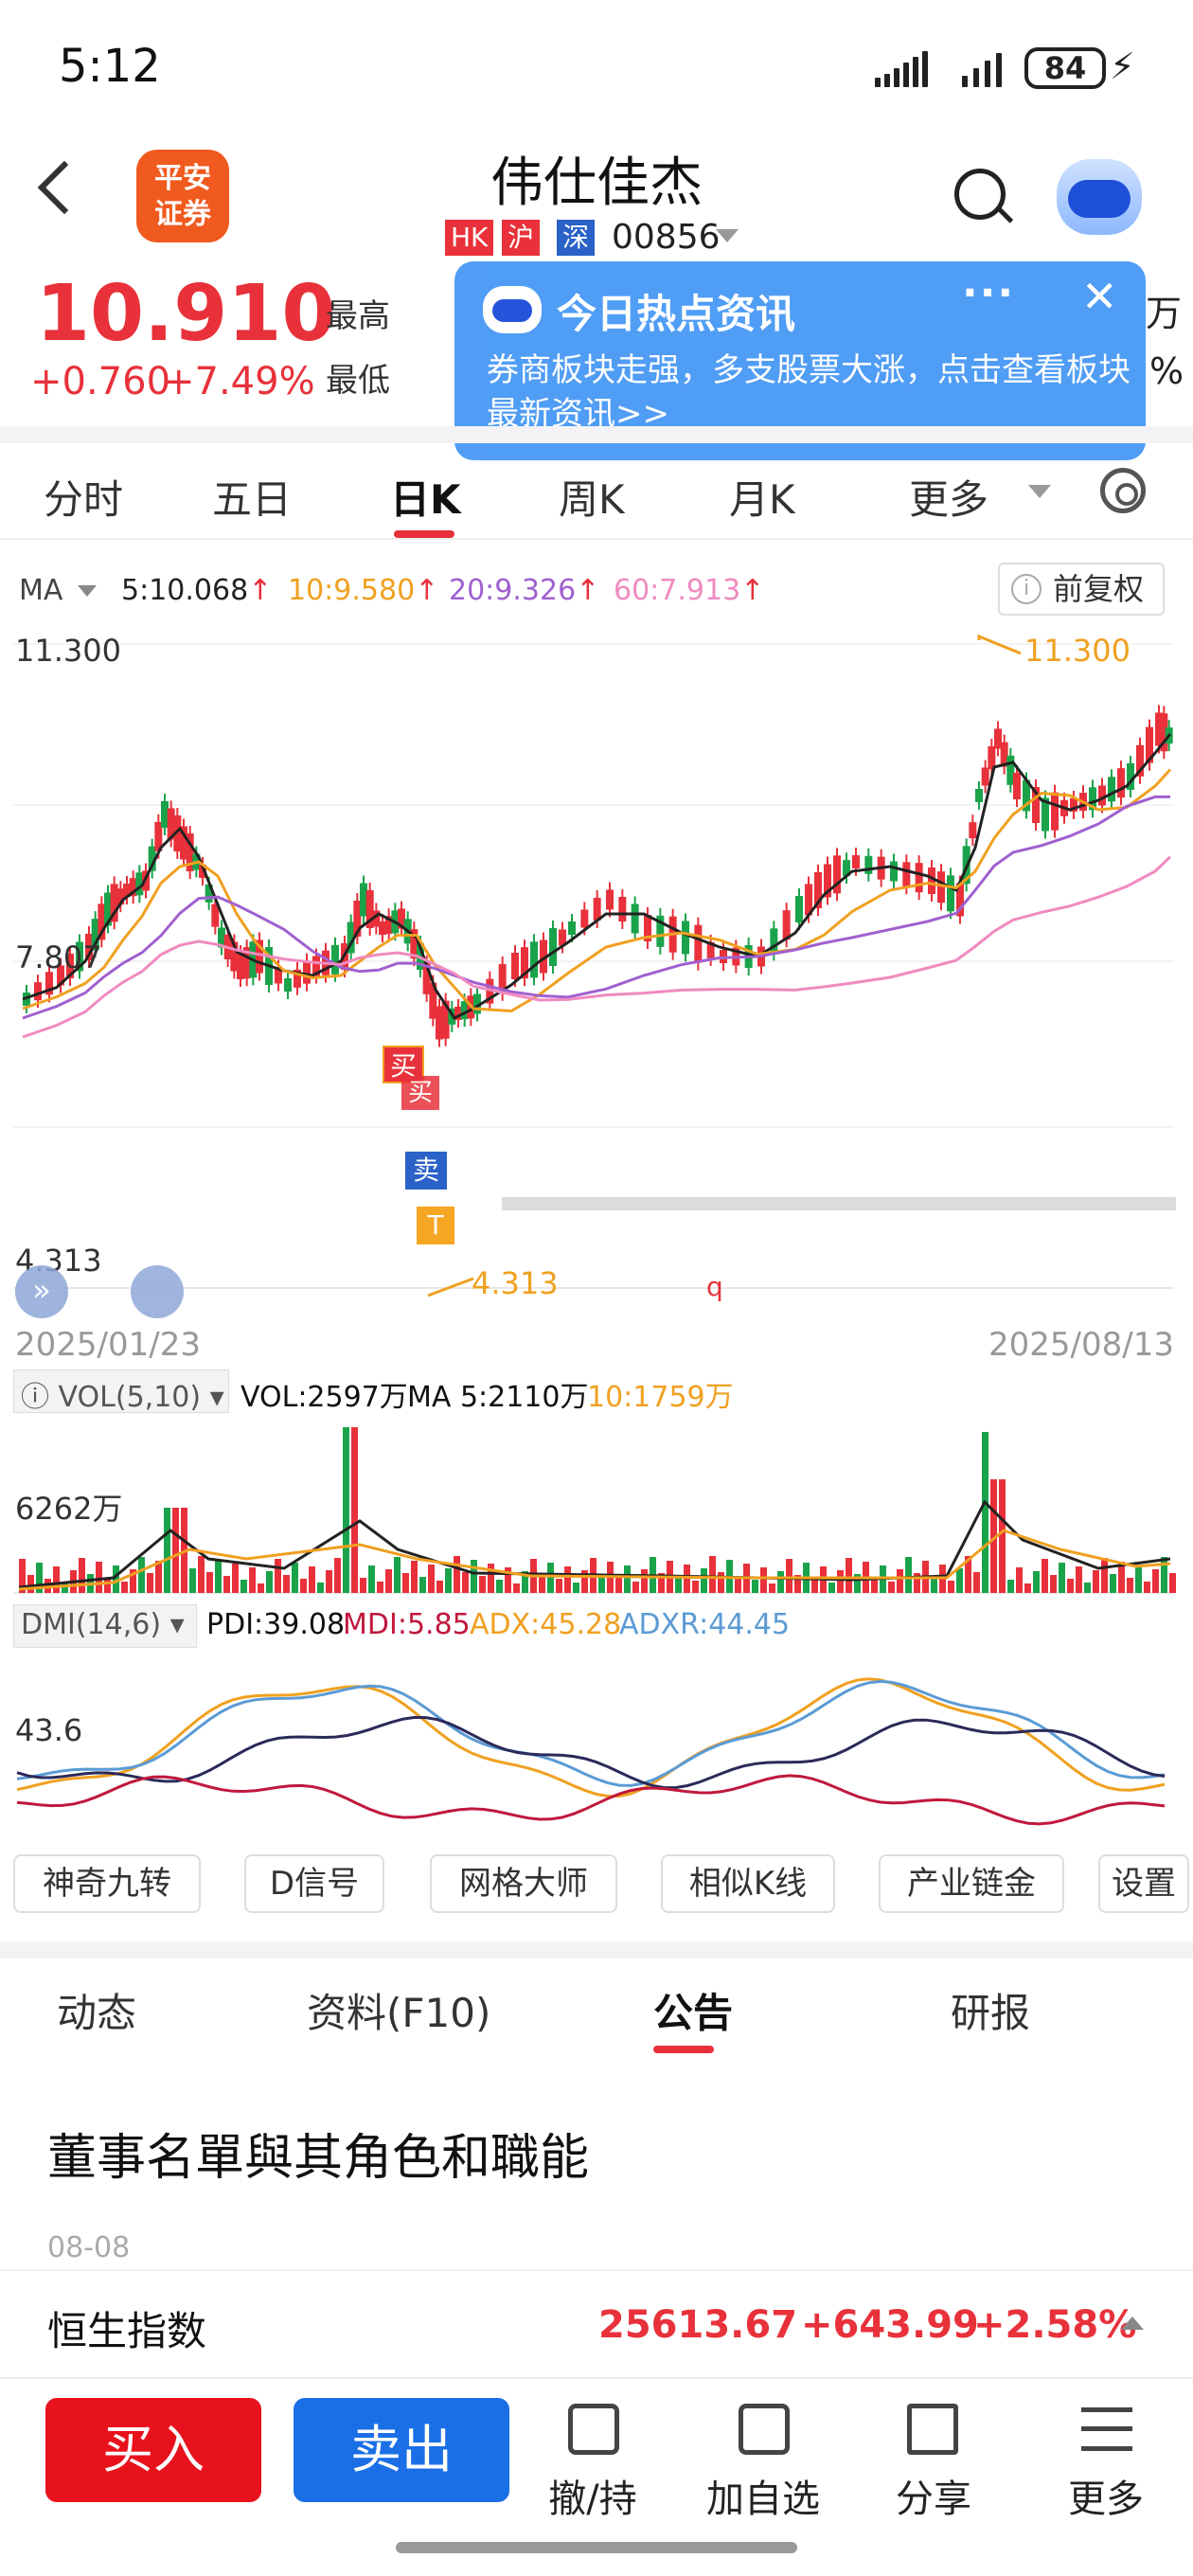 The height and width of the screenshot is (2576, 1193). What do you see at coordinates (1081, 1345) in the screenshot?
I see `end-date: 2025/08/13` at bounding box center [1081, 1345].